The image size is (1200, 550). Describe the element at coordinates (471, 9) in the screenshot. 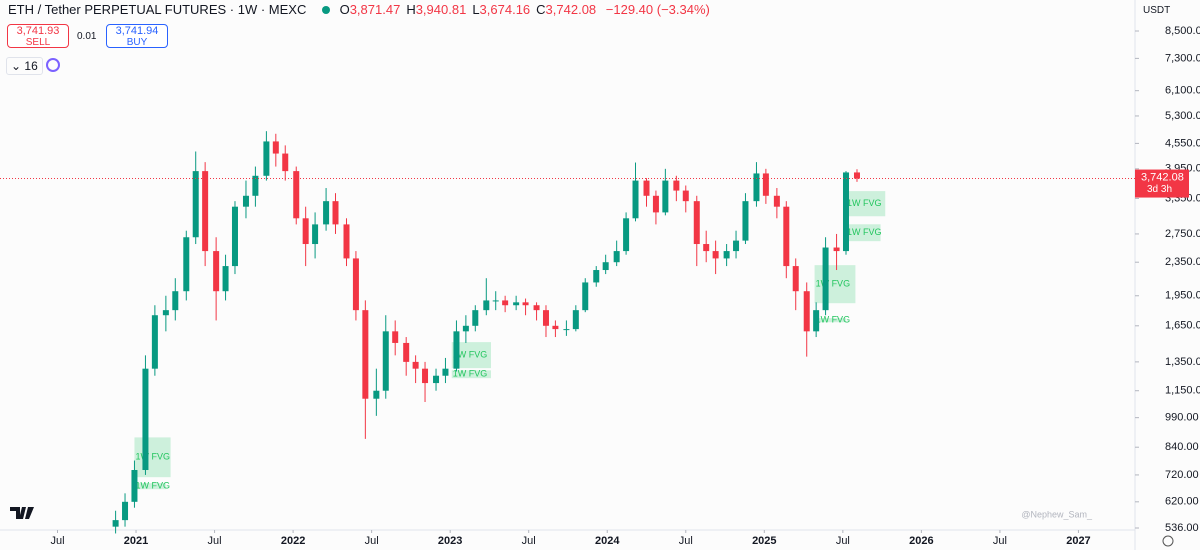

I see `ohlc: O3,871.47 H3,940.81 L3,674.16 C3,742.08` at that location.